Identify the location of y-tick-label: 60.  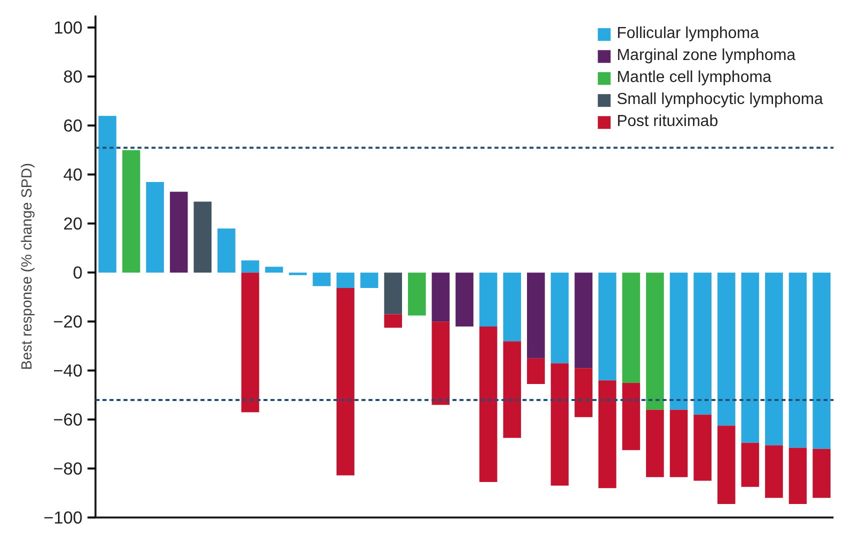
(73, 126).